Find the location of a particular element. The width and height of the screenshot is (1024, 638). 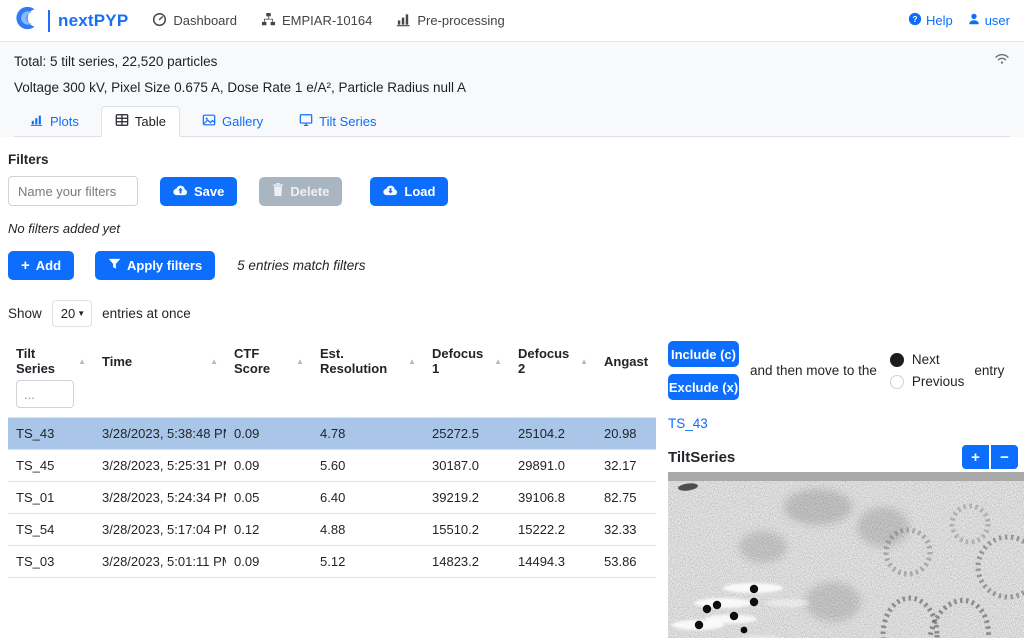

cell-ctf-score: 0.05 is located at coordinates (269, 497).